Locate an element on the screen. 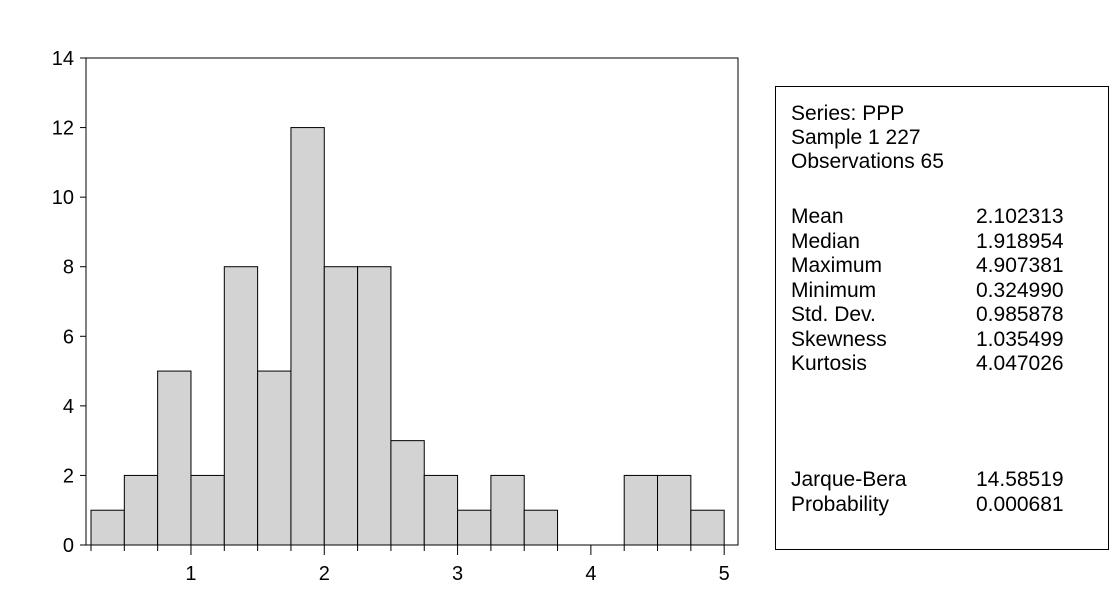 This screenshot has height=610, width=1112. x-tick-label-4: 4 is located at coordinates (590, 574).